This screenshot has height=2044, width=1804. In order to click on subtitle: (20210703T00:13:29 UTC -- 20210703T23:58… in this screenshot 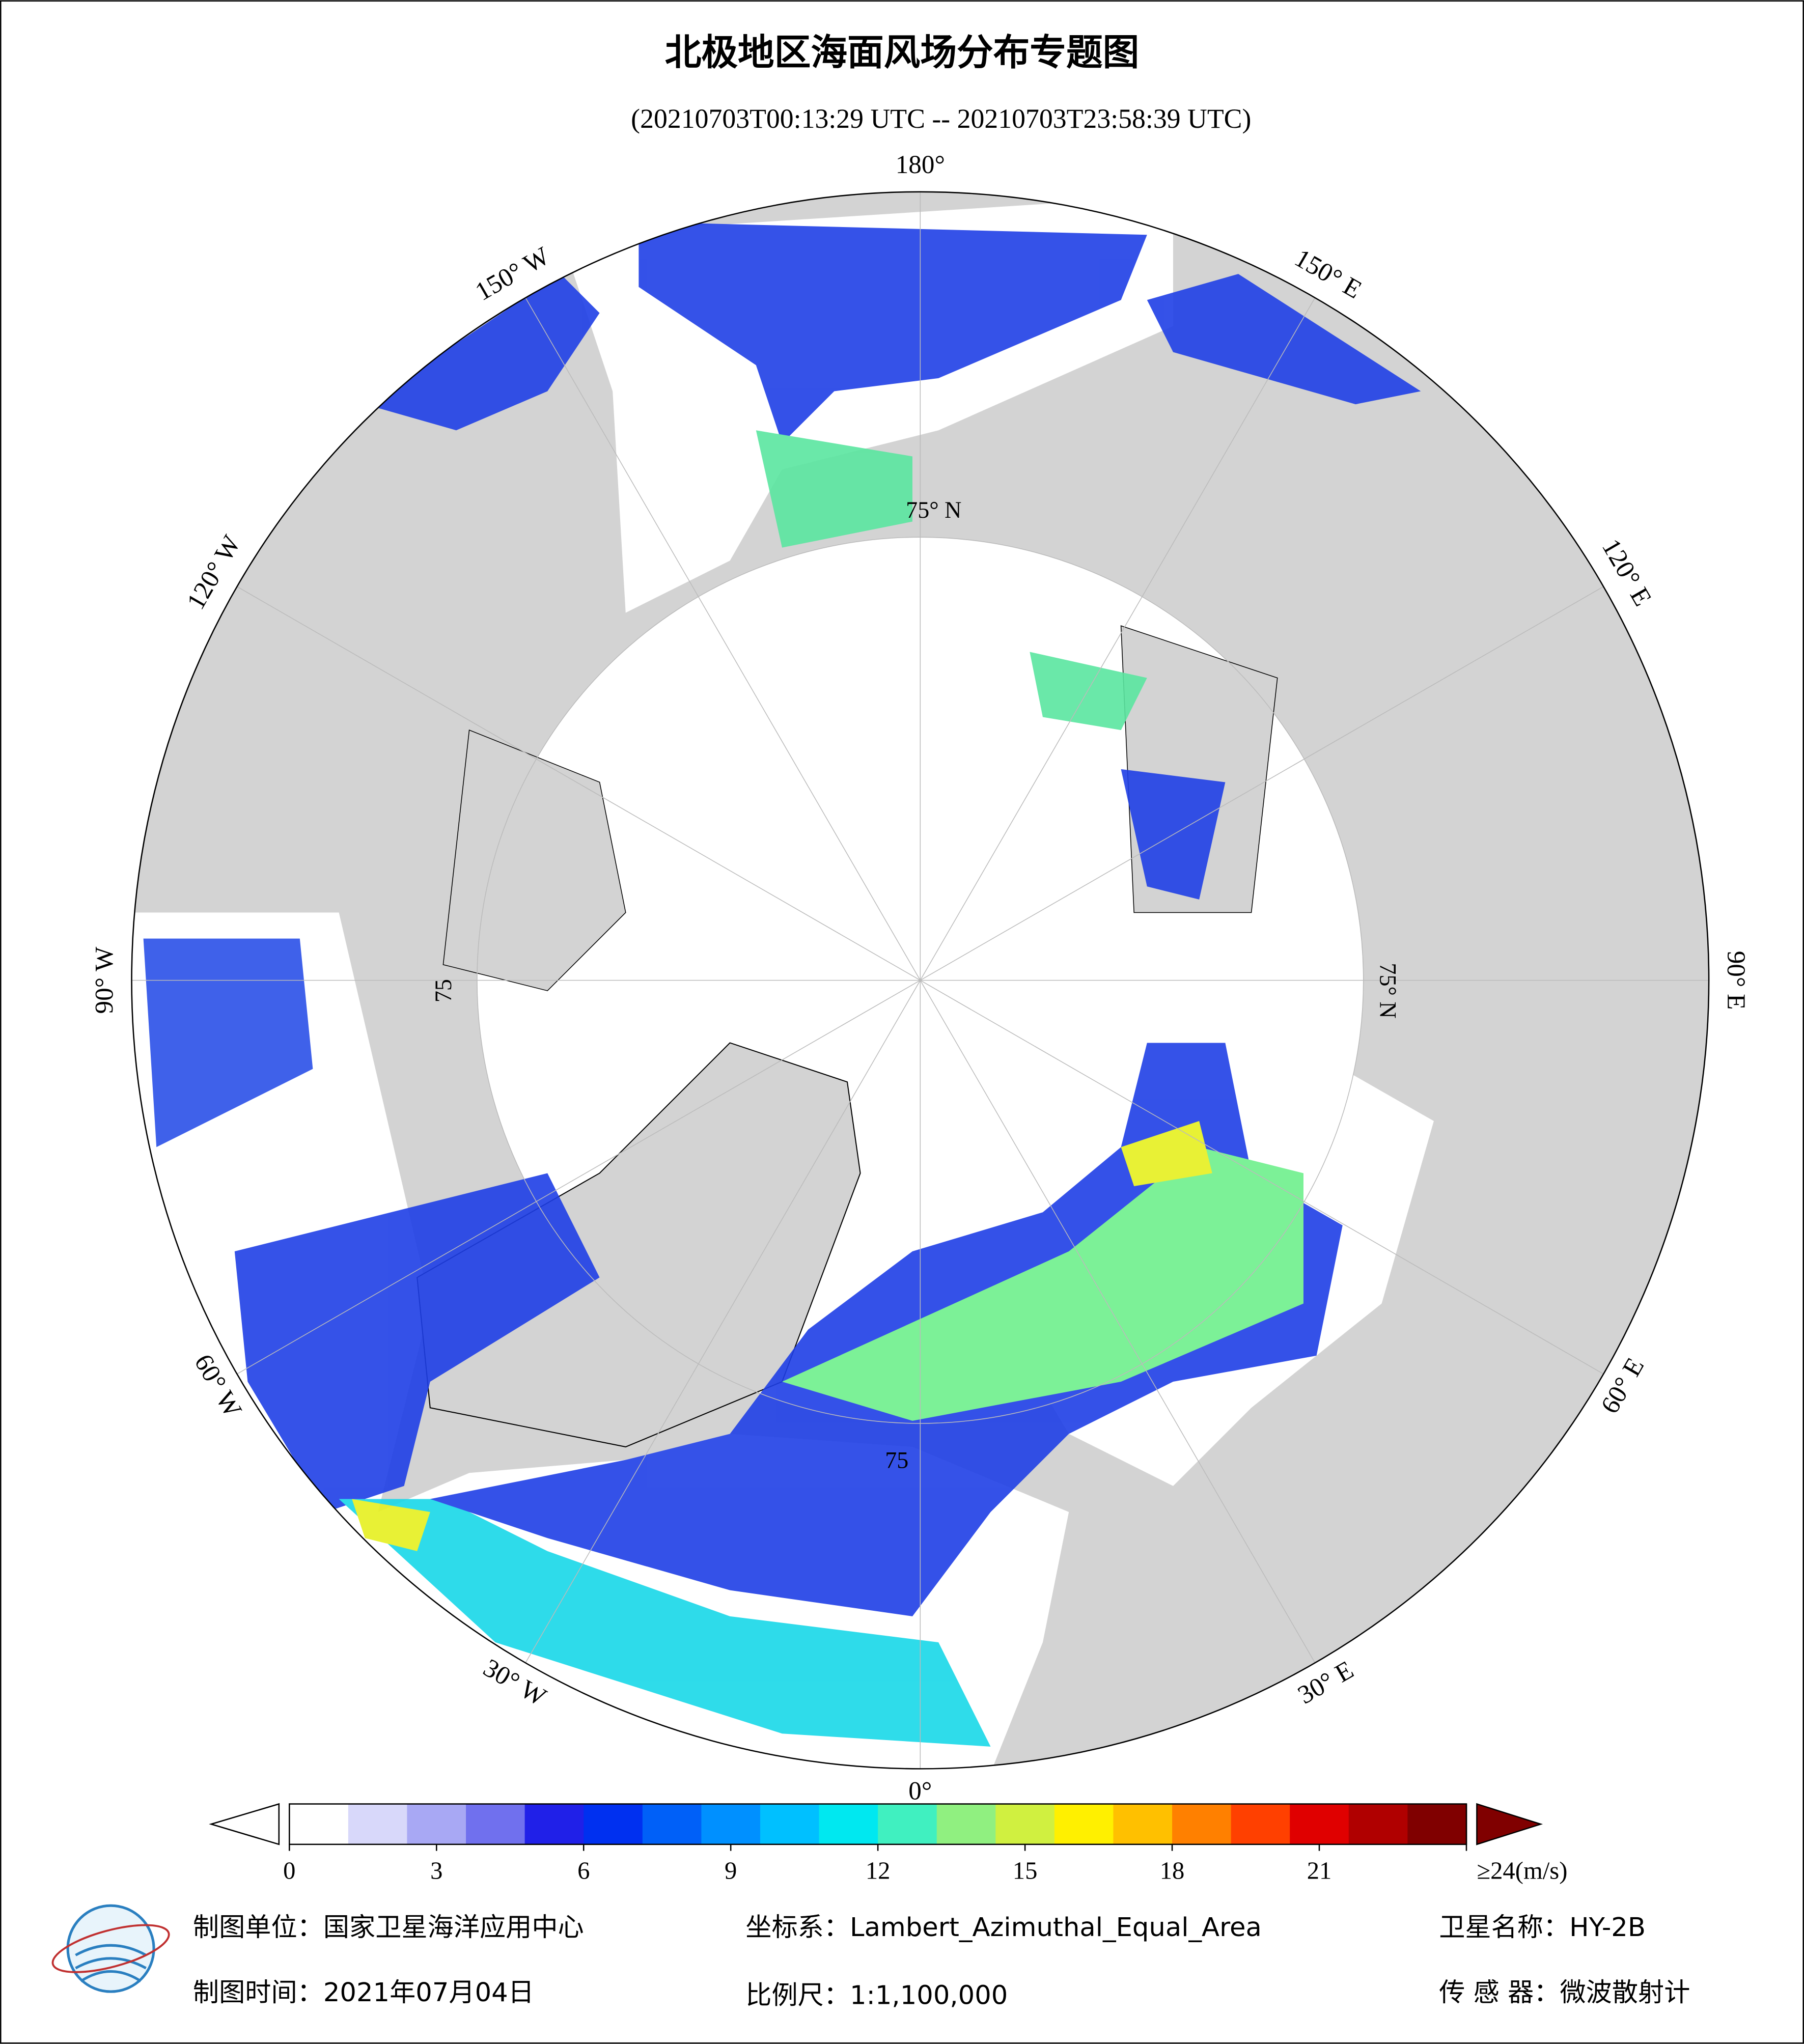, I will do `click(941, 118)`.